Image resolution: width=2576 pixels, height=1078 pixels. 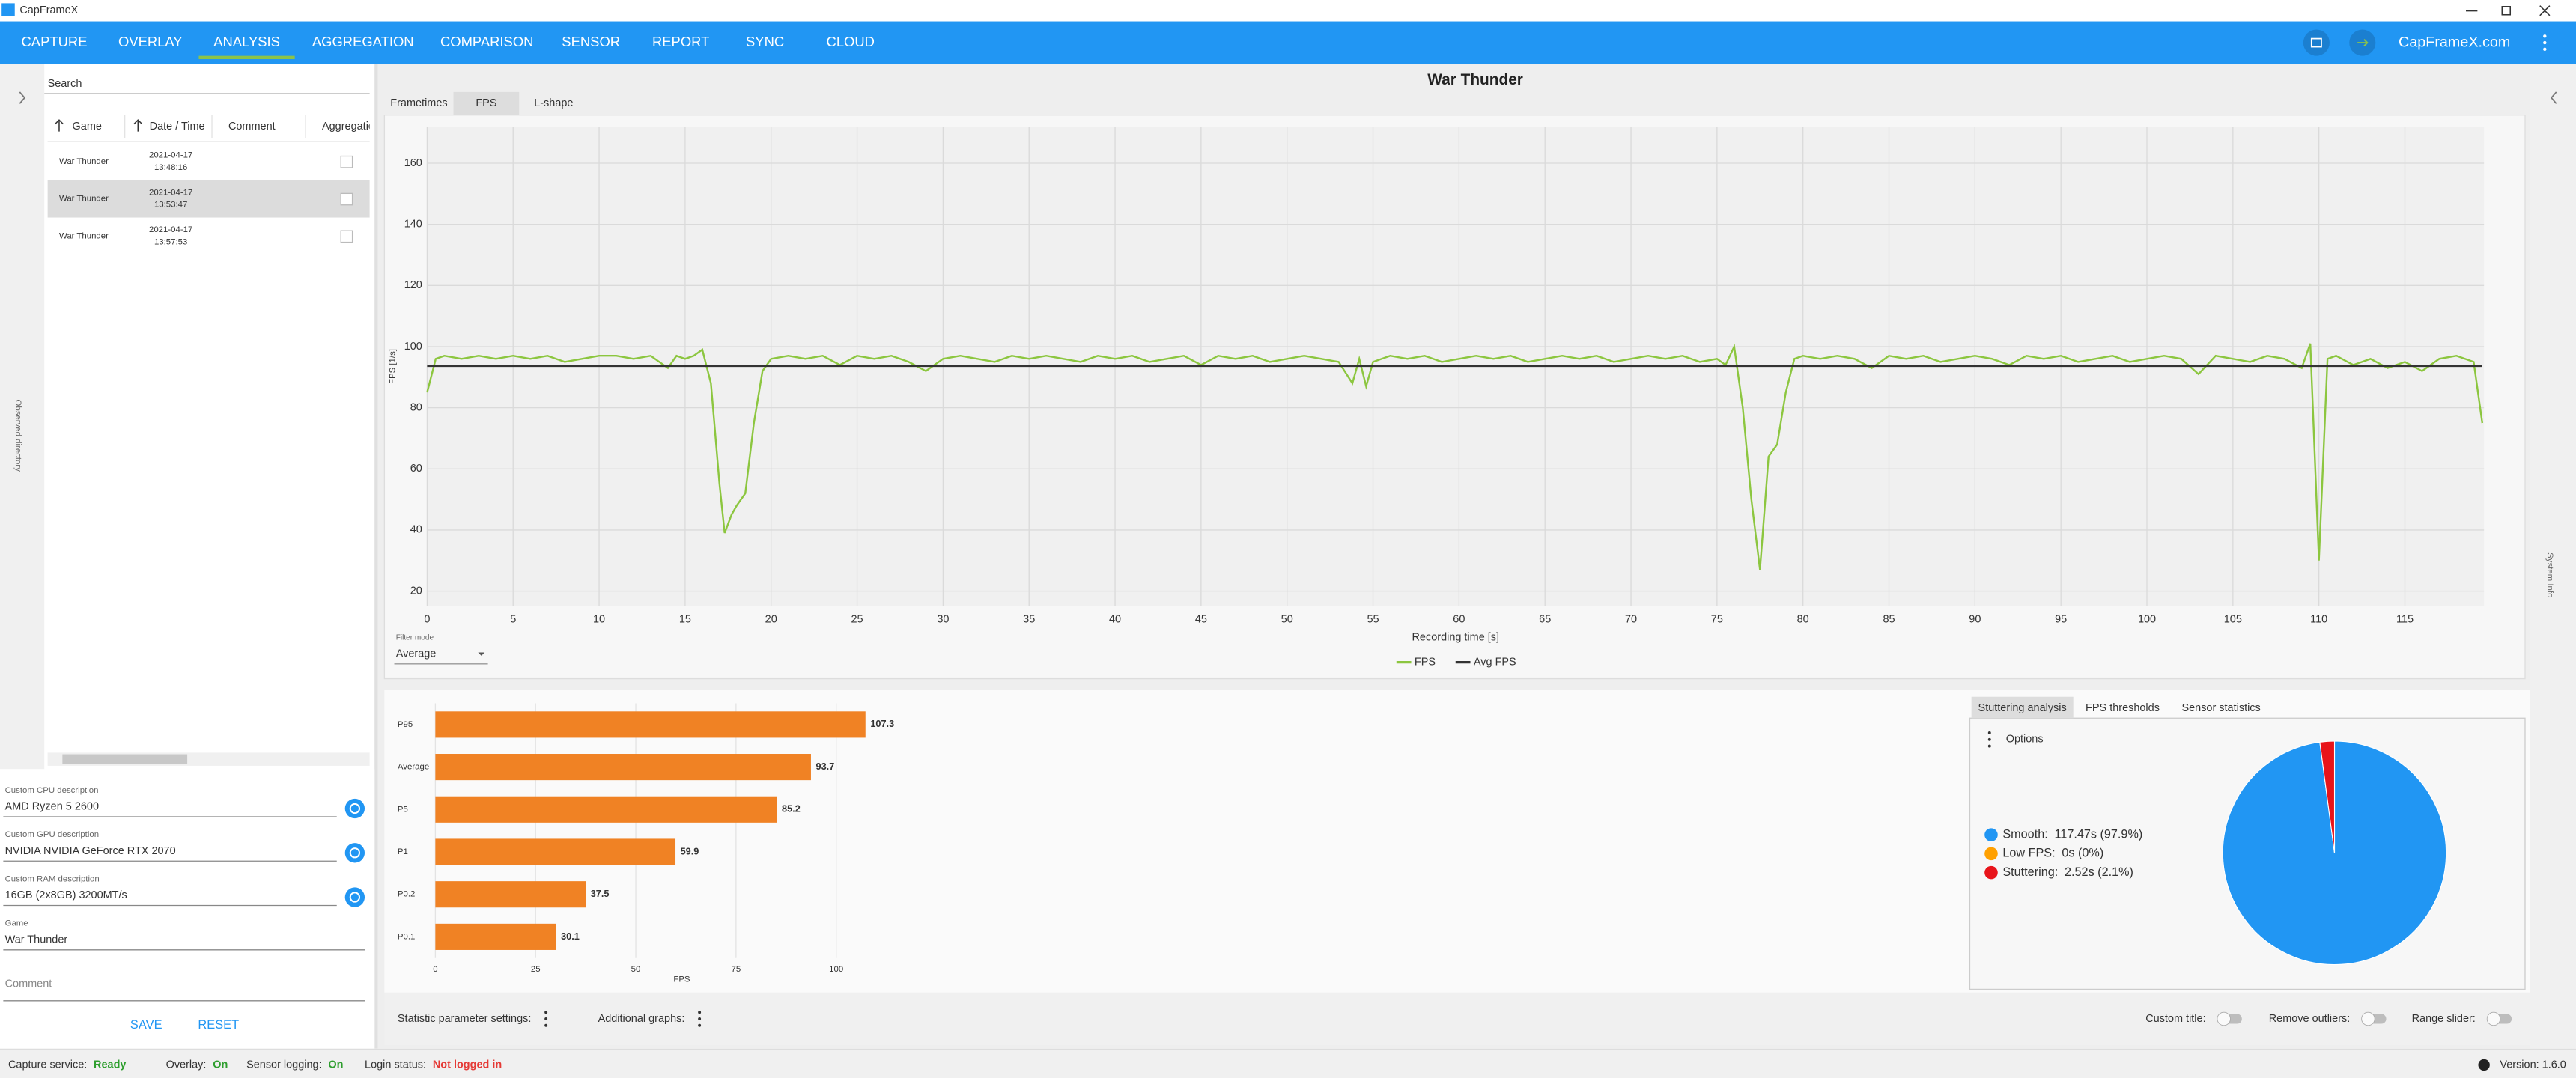 What do you see at coordinates (481, 654) in the screenshot?
I see `filter-arrow` at bounding box center [481, 654].